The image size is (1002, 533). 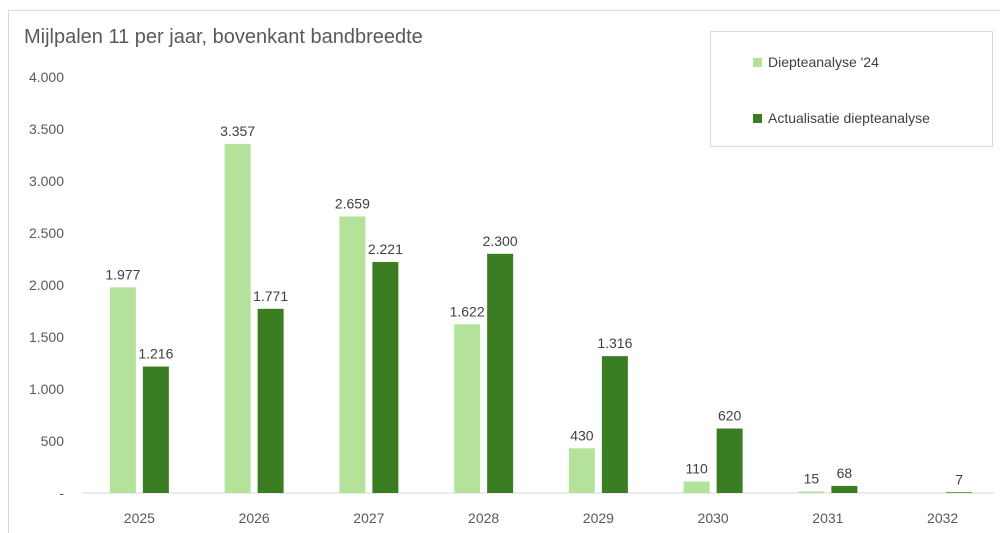 I want to click on legend-item-series-1: Diepteanalyse '24, so click(x=816, y=62).